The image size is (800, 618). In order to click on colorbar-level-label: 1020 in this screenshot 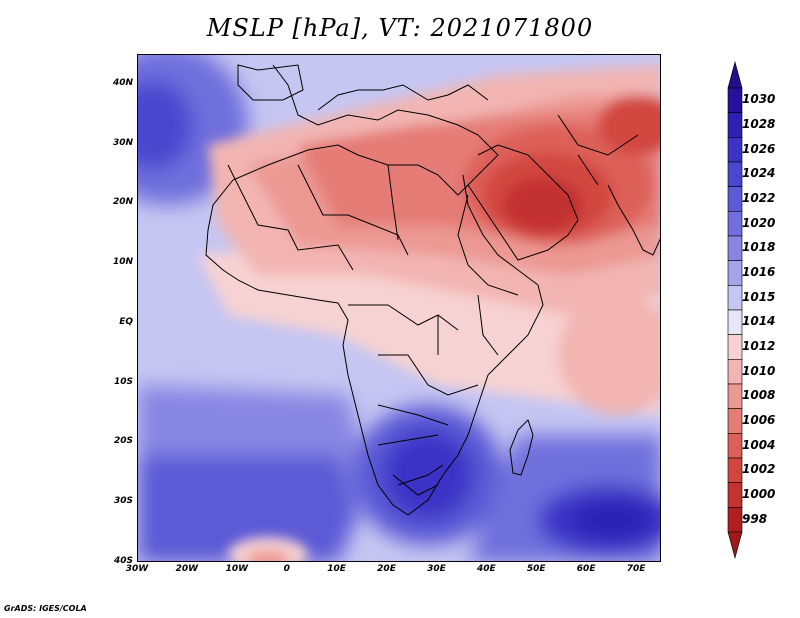, I will do `click(759, 222)`.